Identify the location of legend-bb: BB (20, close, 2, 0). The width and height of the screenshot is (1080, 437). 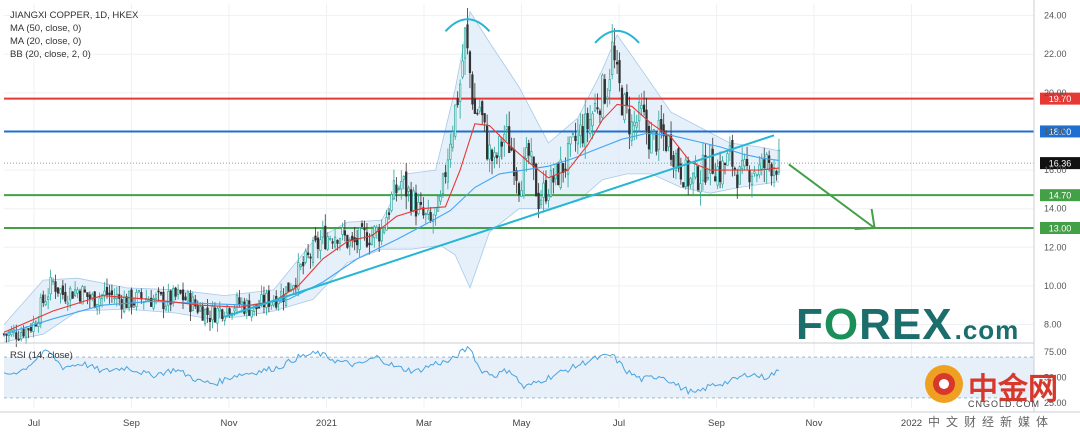
(50, 54).